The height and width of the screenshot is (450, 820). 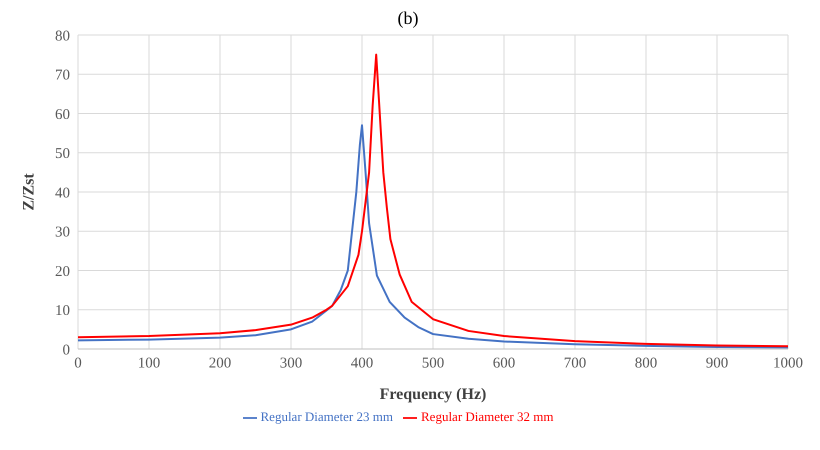 What do you see at coordinates (326, 416) in the screenshot?
I see `legend-label: Regular Diameter 23 mm` at bounding box center [326, 416].